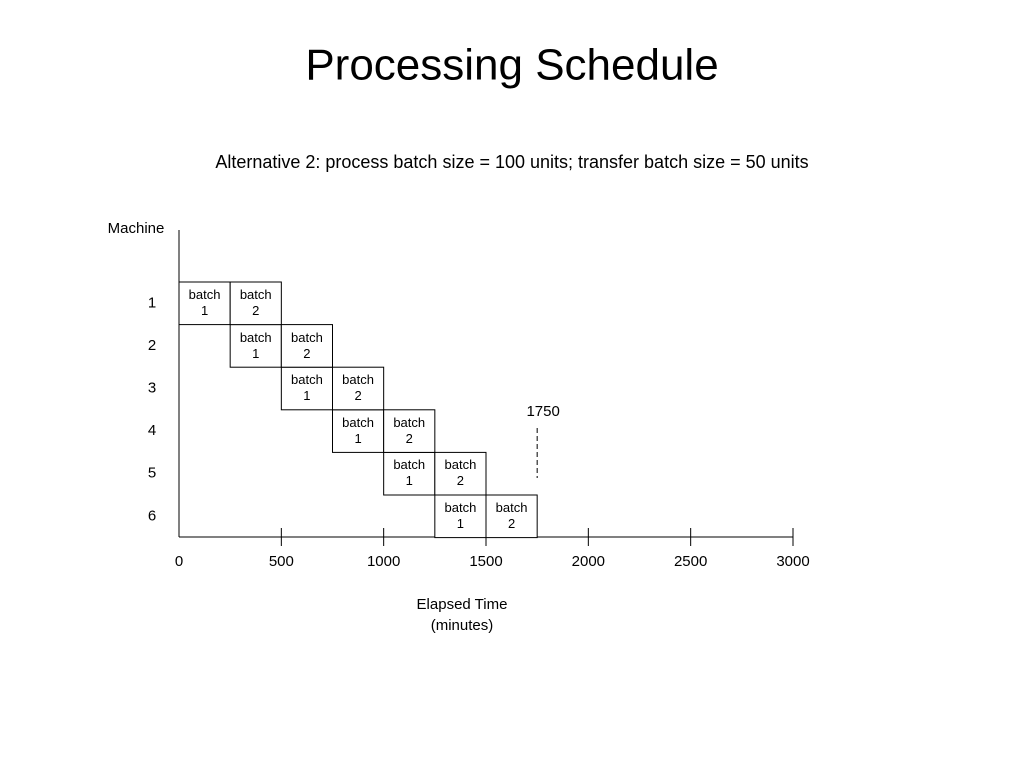 This screenshot has height=773, width=1024. Describe the element at coordinates (383, 561) in the screenshot. I see `x-tick-label: 1000` at that location.